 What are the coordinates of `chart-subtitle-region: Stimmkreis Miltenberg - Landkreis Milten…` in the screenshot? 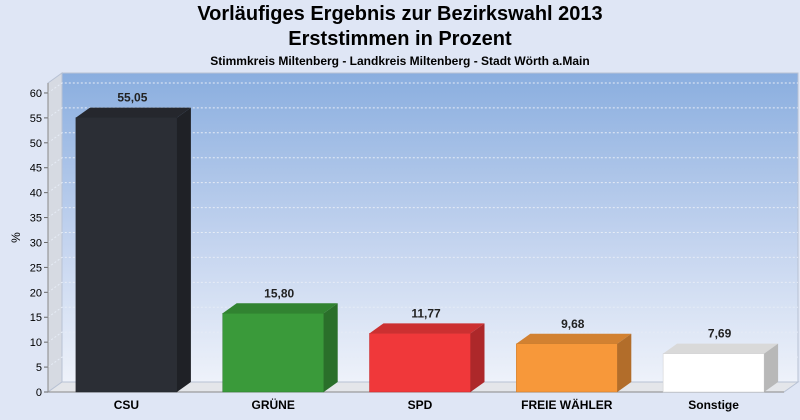 It's located at (400, 61).